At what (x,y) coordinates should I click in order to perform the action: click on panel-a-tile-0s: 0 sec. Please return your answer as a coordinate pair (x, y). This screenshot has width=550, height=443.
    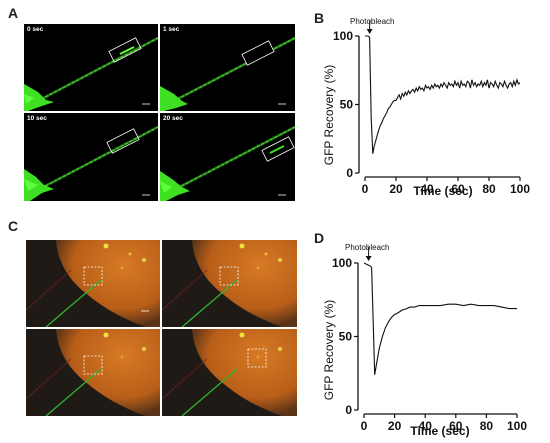
    Looking at the image, I should click on (91, 67).